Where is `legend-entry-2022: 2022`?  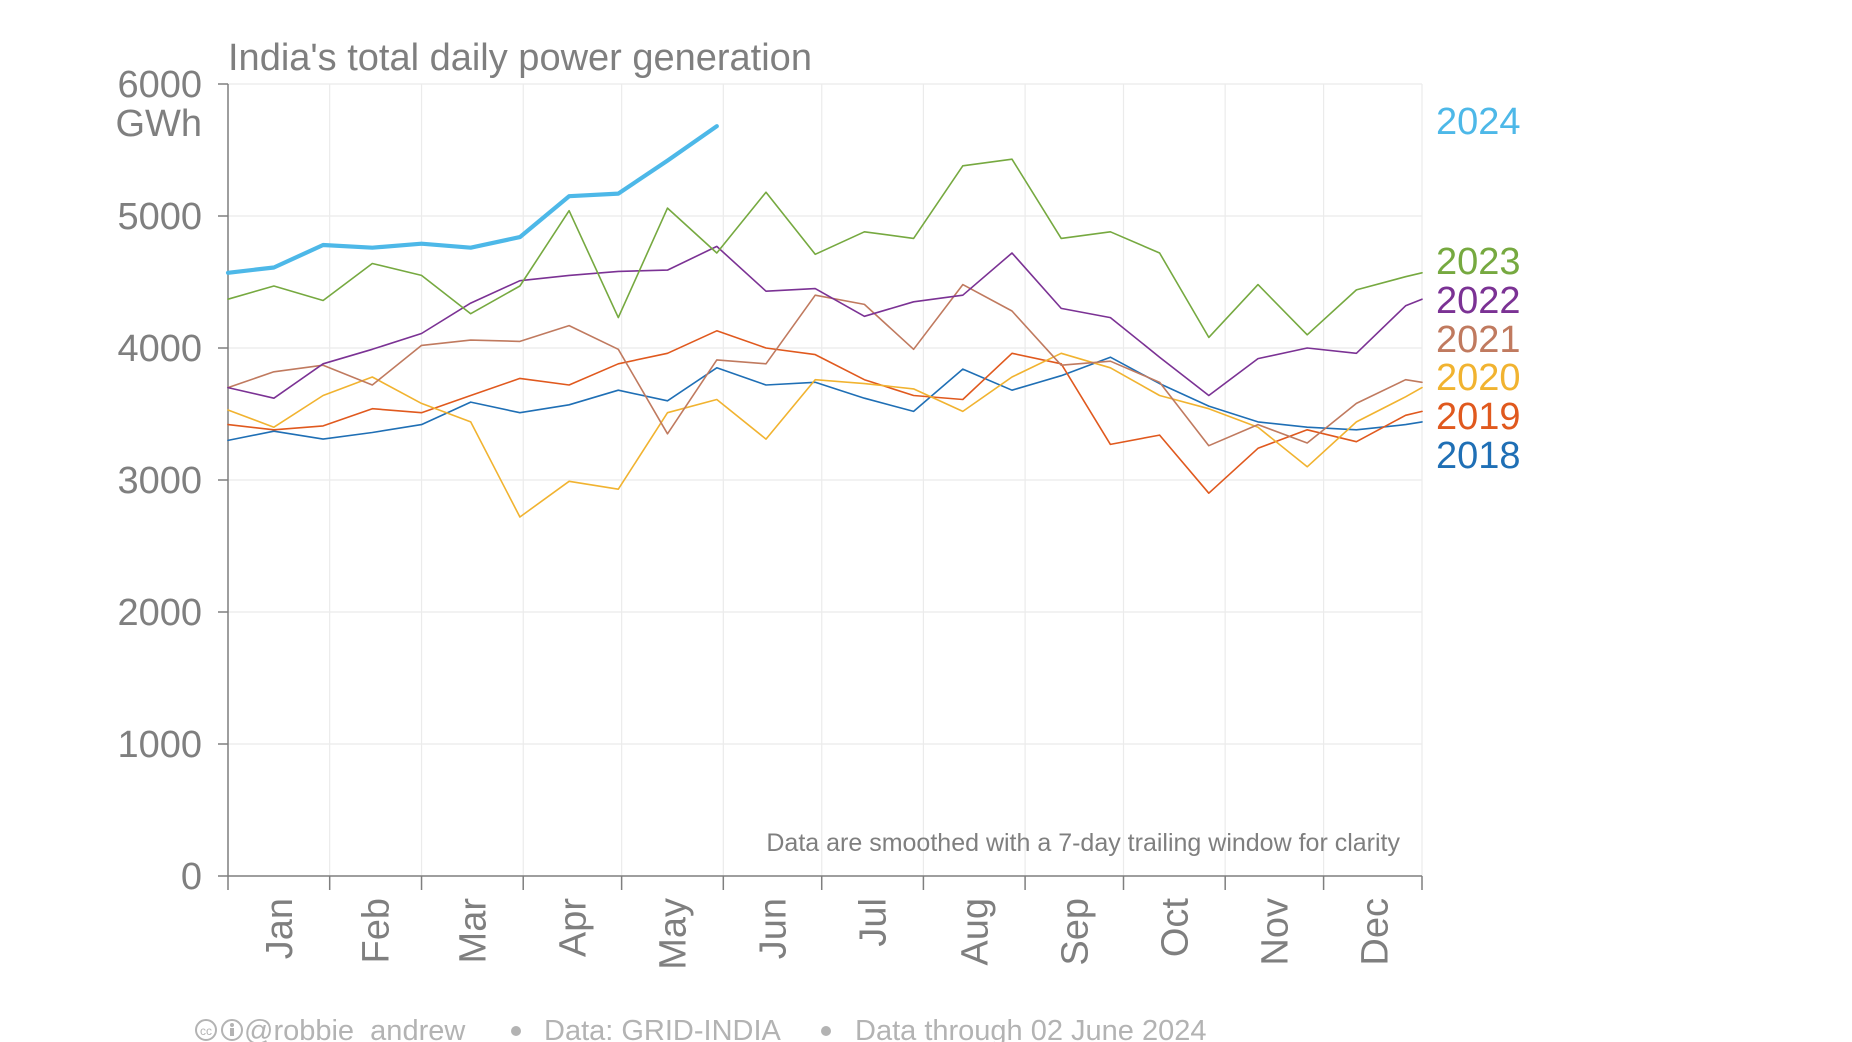 legend-entry-2022: 2022 is located at coordinates (1478, 301).